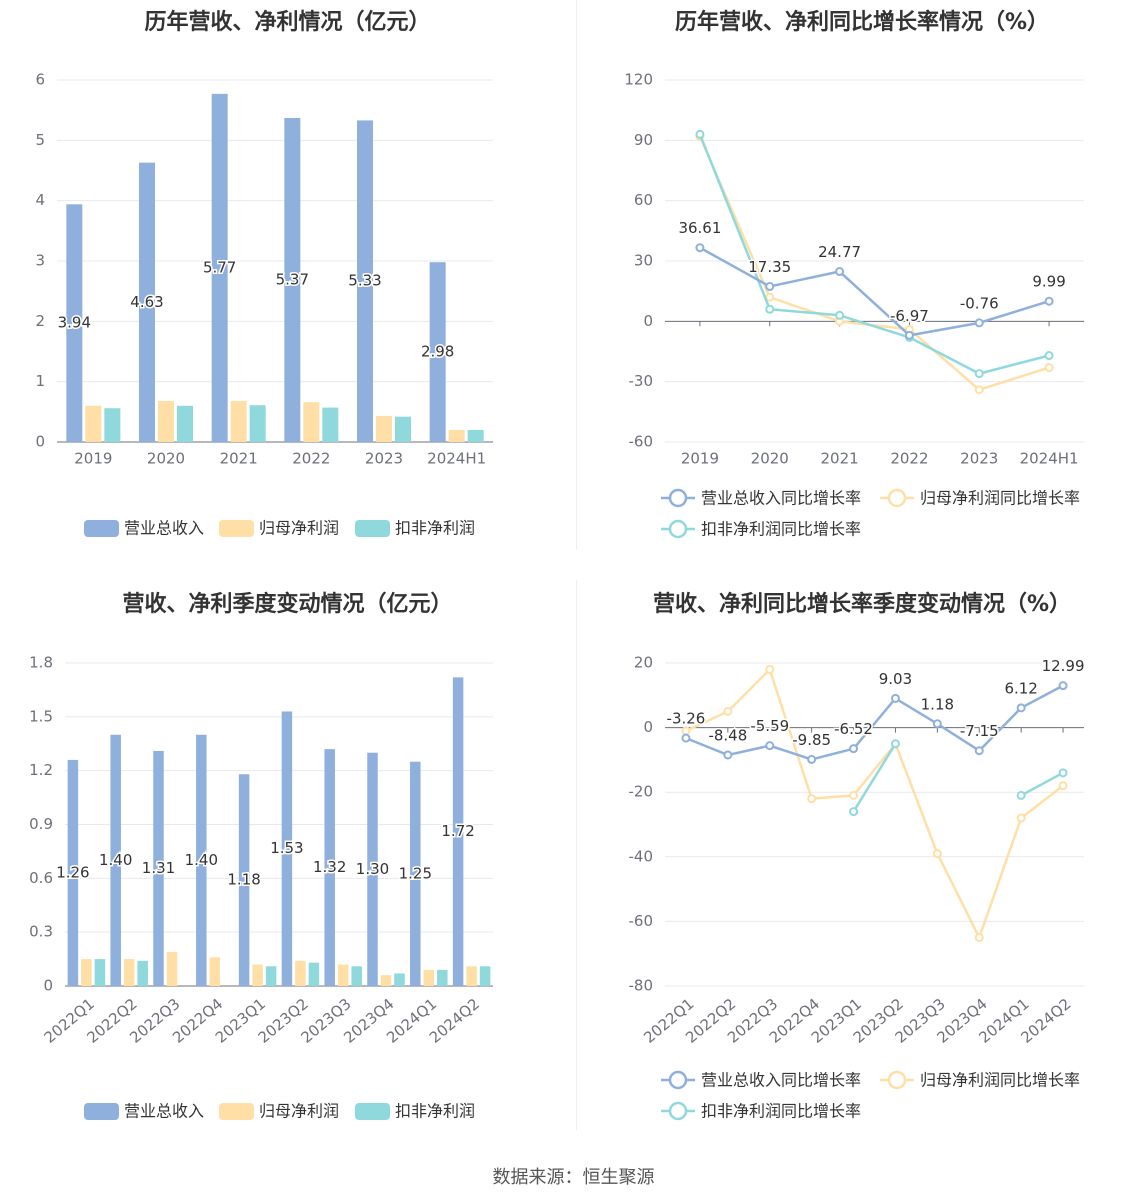 Image resolution: width=1147 pixels, height=1202 pixels. I want to click on y-tick-label: 1, so click(40, 381).